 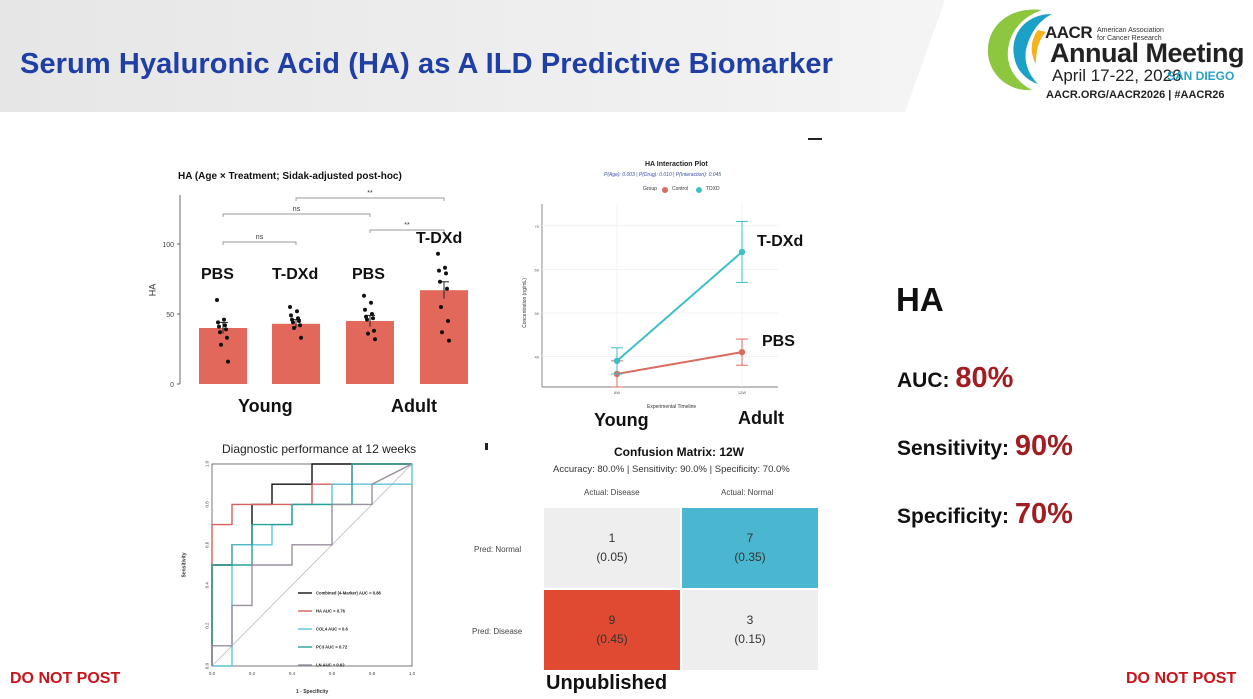 I want to click on roc-xlabel: 1 - Specificity, so click(x=312, y=692).